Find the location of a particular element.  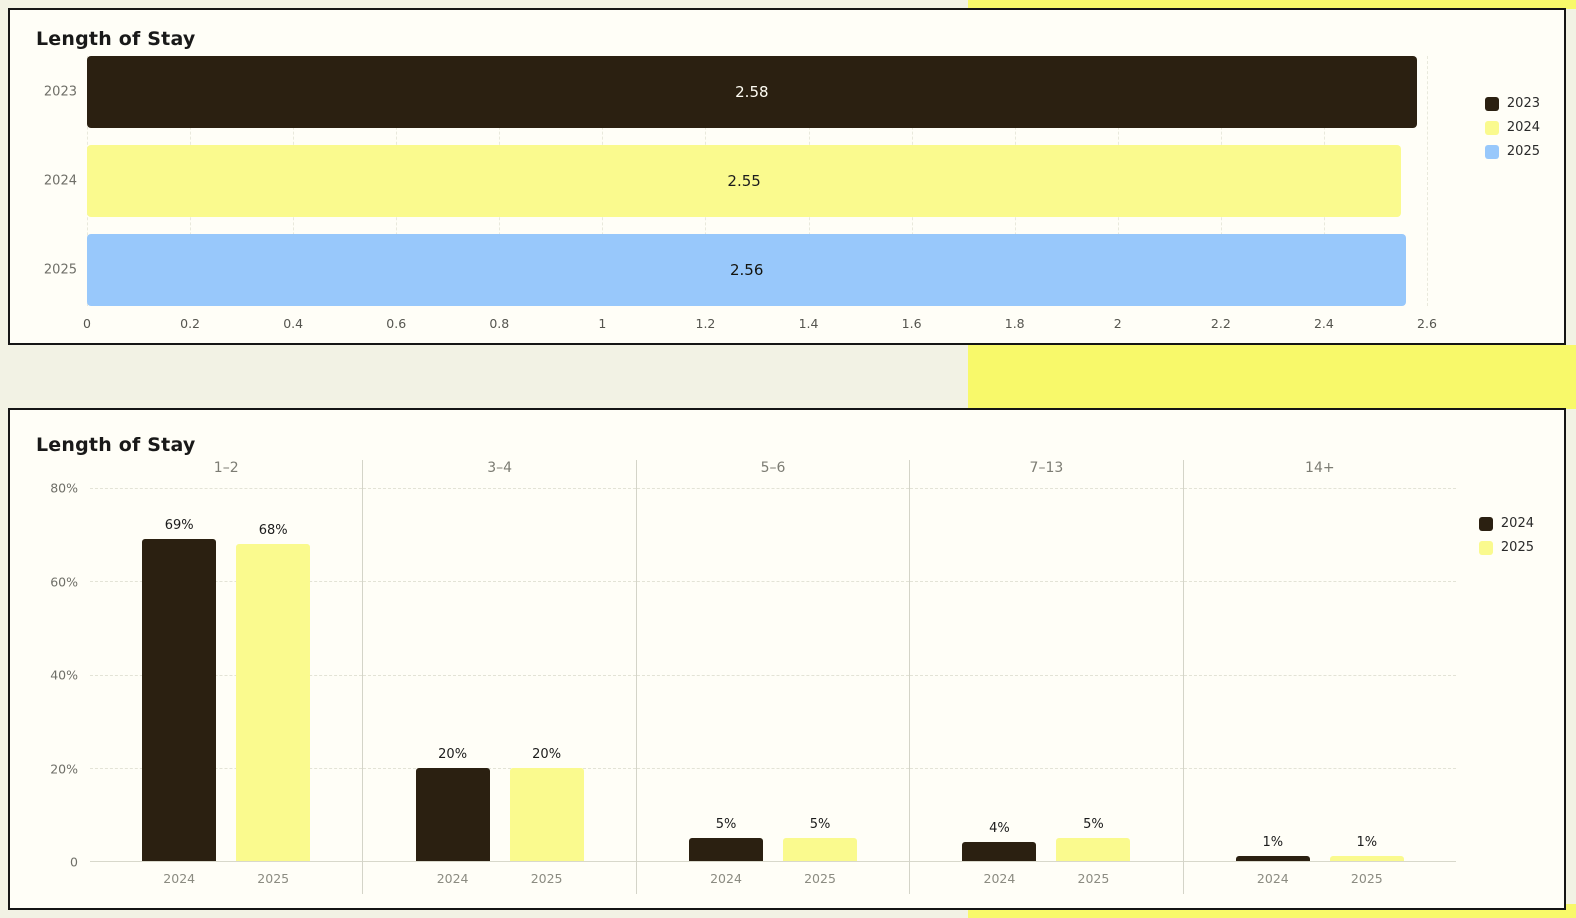

x-tick-label: 0.8 is located at coordinates (499, 323).